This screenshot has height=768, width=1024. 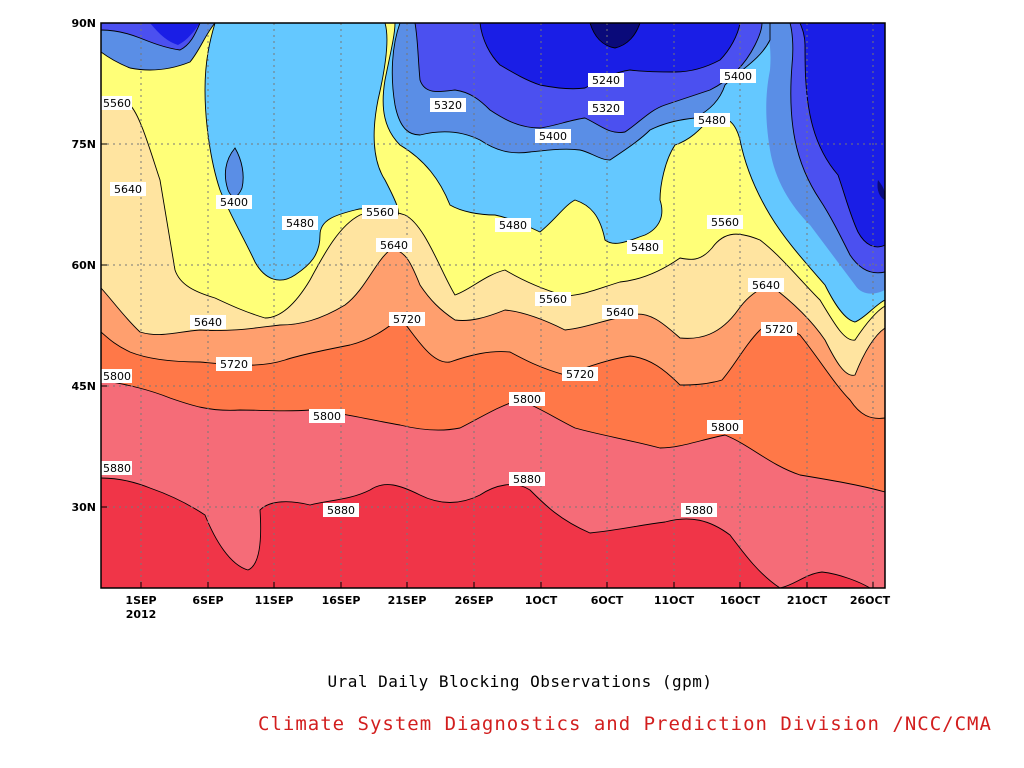 I want to click on x-tick-label: 1SEP, so click(x=140, y=600).